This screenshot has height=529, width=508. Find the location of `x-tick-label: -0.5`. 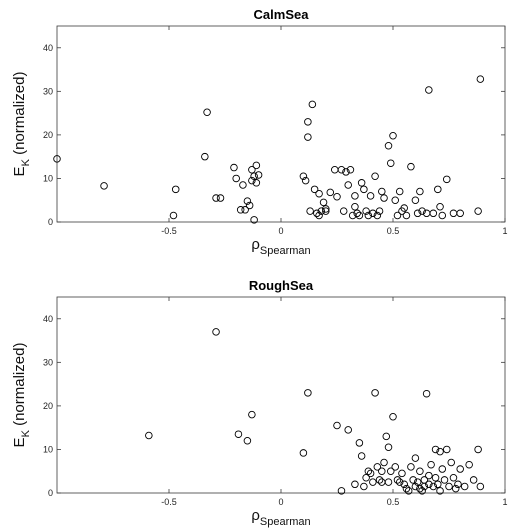

x-tick-label: -0.5 is located at coordinates (169, 231).